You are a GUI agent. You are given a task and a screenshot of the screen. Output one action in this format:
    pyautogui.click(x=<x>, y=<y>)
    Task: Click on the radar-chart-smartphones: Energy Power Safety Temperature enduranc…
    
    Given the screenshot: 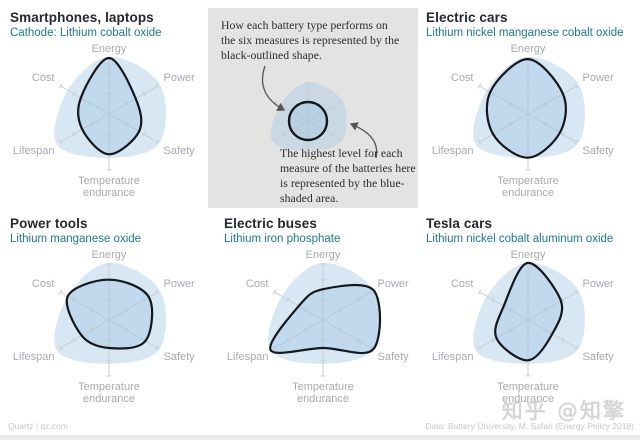 What is the action you would take?
    pyautogui.click(x=104, y=121)
    